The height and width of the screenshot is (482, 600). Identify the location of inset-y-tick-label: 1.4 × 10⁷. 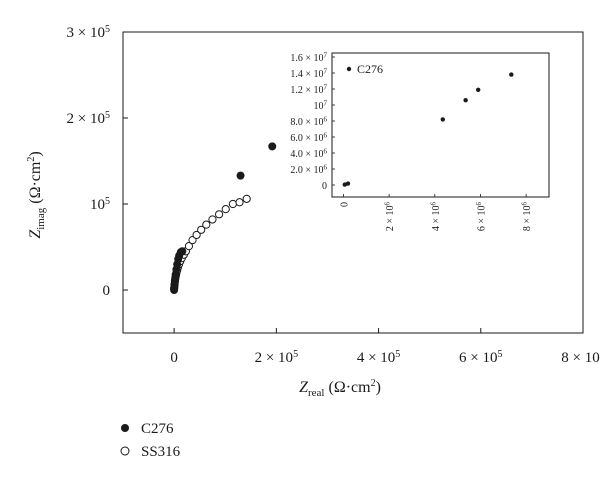
(308, 74).